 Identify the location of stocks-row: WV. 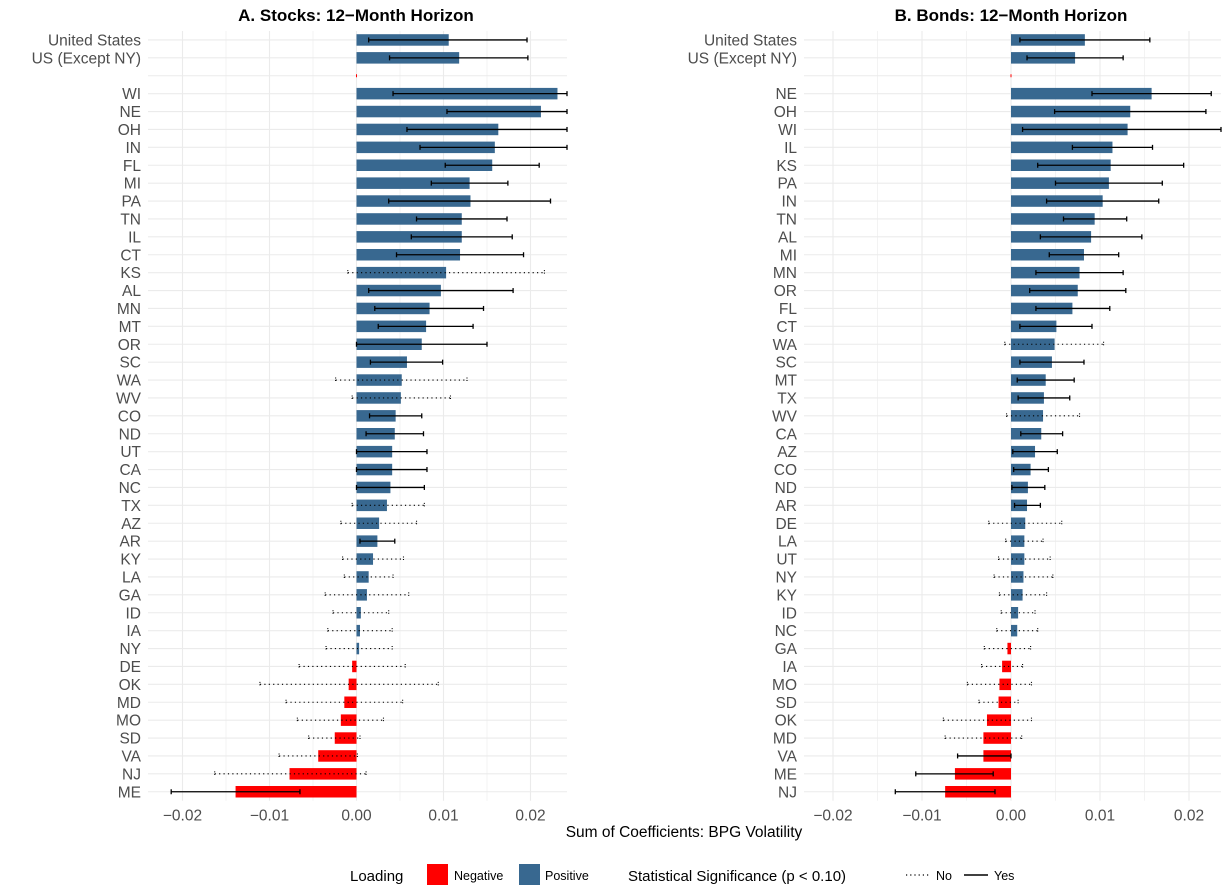
(341, 398).